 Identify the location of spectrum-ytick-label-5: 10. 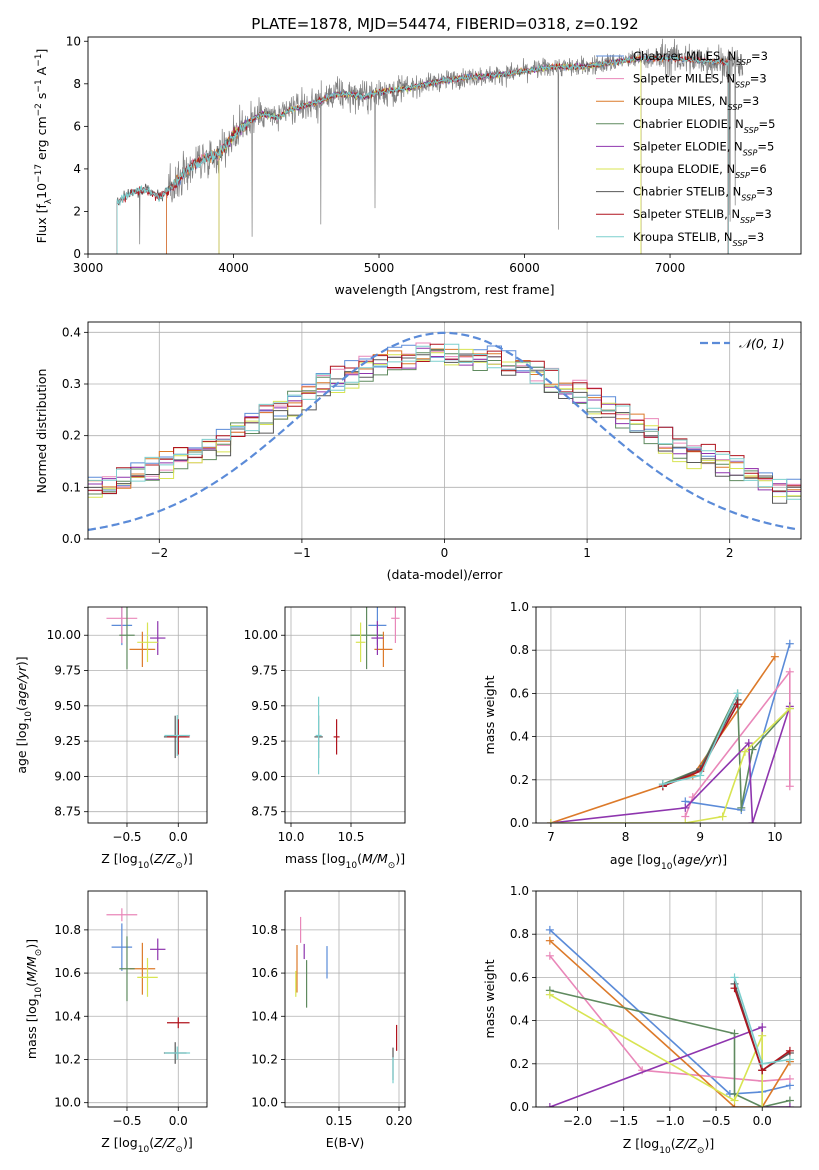
(73, 41).